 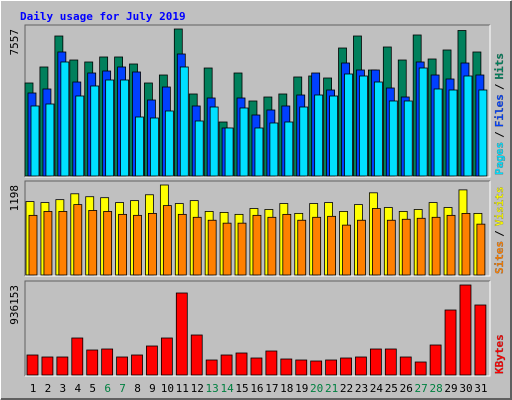 I want to click on legend: KBytes, so click(x=499, y=354).